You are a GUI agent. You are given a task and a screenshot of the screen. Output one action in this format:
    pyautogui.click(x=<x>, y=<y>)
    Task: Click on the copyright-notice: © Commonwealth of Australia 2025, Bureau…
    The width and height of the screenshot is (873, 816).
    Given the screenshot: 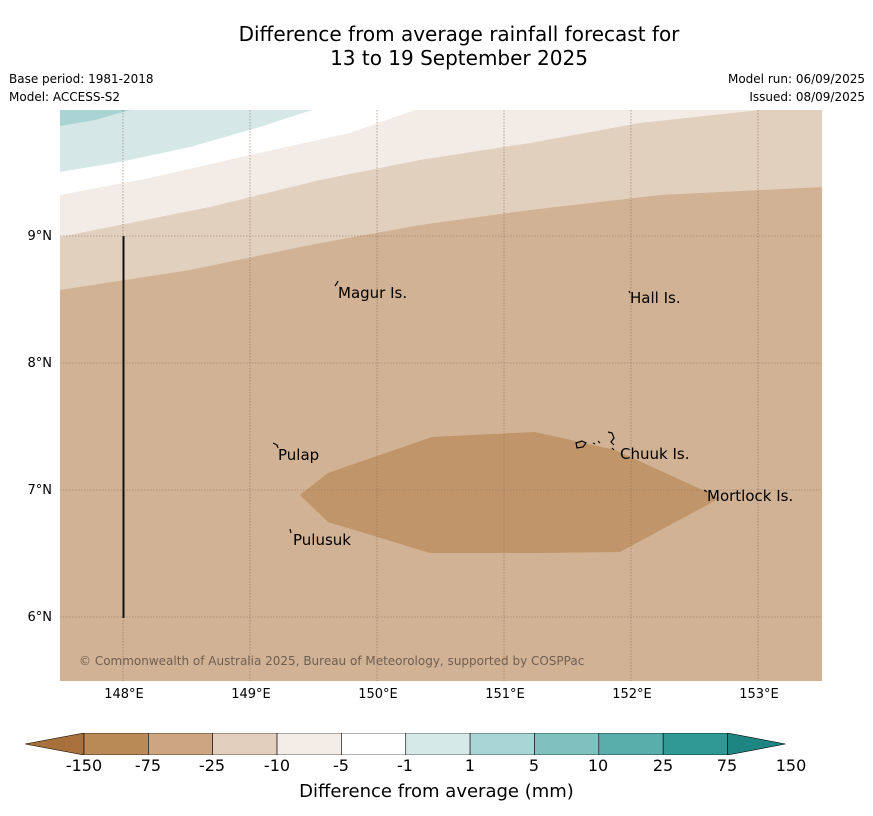 What is the action you would take?
    pyautogui.click(x=332, y=661)
    